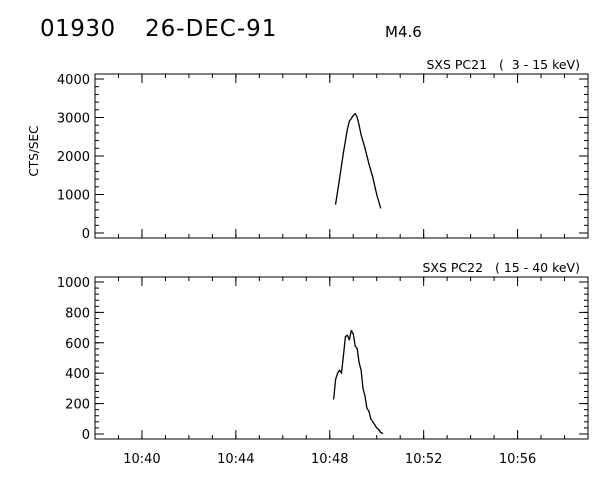 The width and height of the screenshot is (600, 480). I want to click on y-tick-label: 3000, so click(73, 119).